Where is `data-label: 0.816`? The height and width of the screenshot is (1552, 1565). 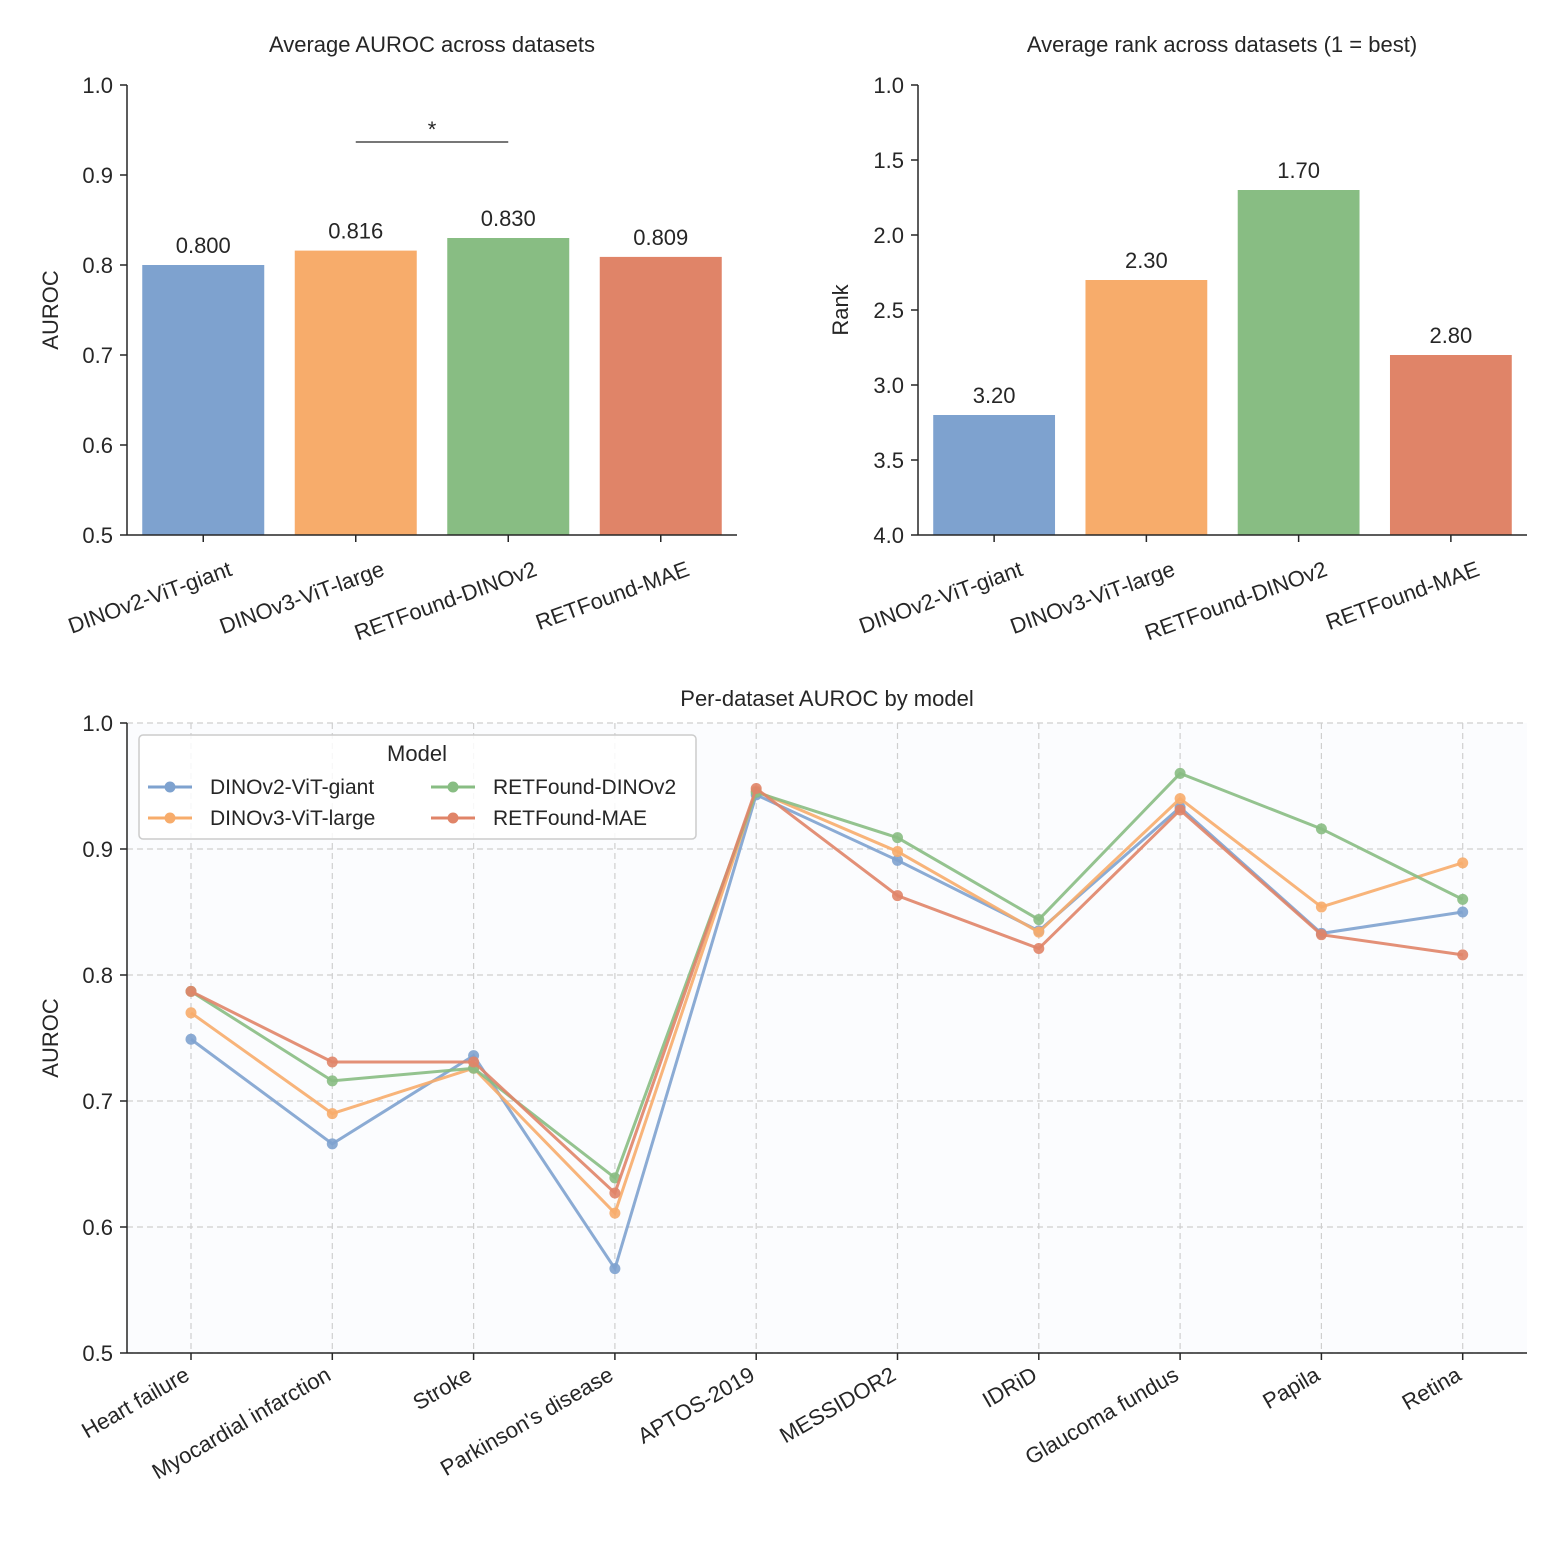
data-label: 0.816 is located at coordinates (355, 231).